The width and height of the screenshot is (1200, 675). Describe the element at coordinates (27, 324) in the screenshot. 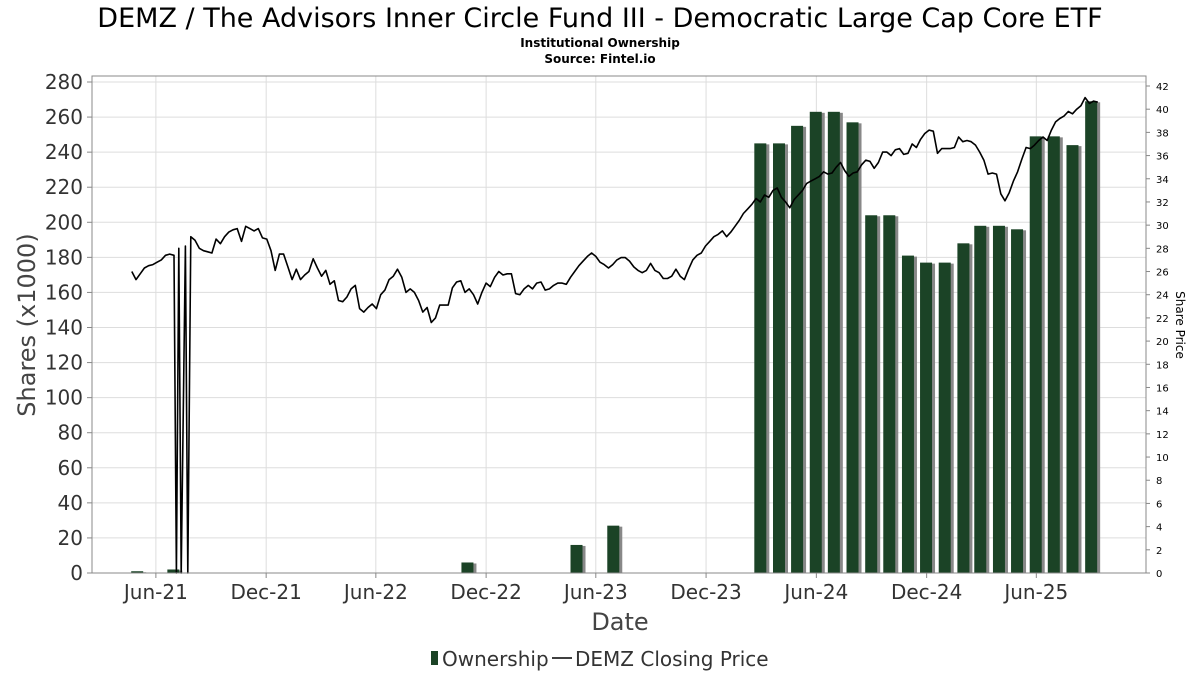

I see `y-axis-label: Shares (x1000)` at that location.